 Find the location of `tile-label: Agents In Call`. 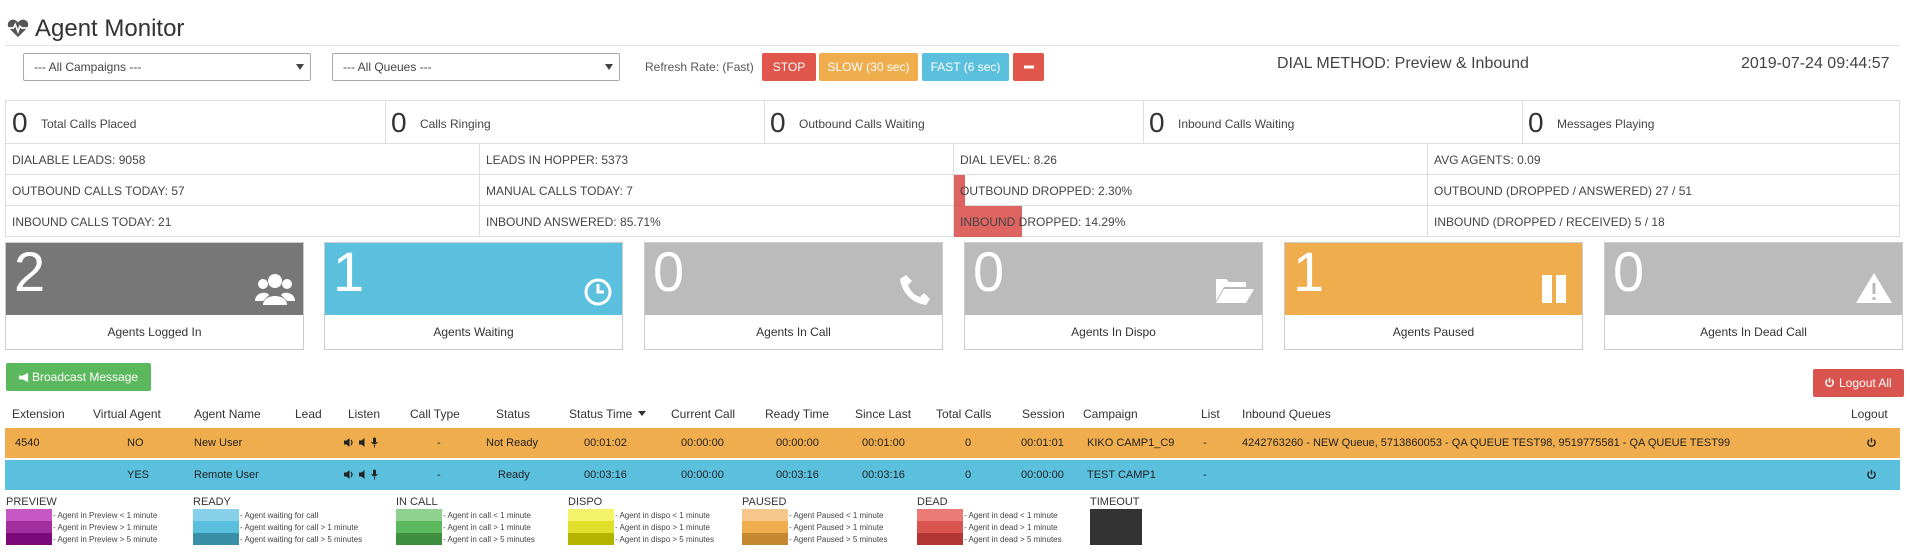

tile-label: Agents In Call is located at coordinates (793, 332).